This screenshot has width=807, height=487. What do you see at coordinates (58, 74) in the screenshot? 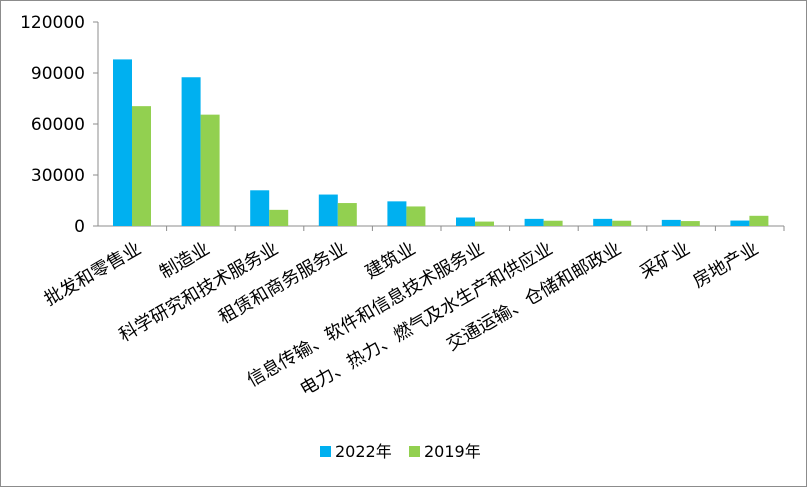
I see `y-tick-label: 90000` at bounding box center [58, 74].